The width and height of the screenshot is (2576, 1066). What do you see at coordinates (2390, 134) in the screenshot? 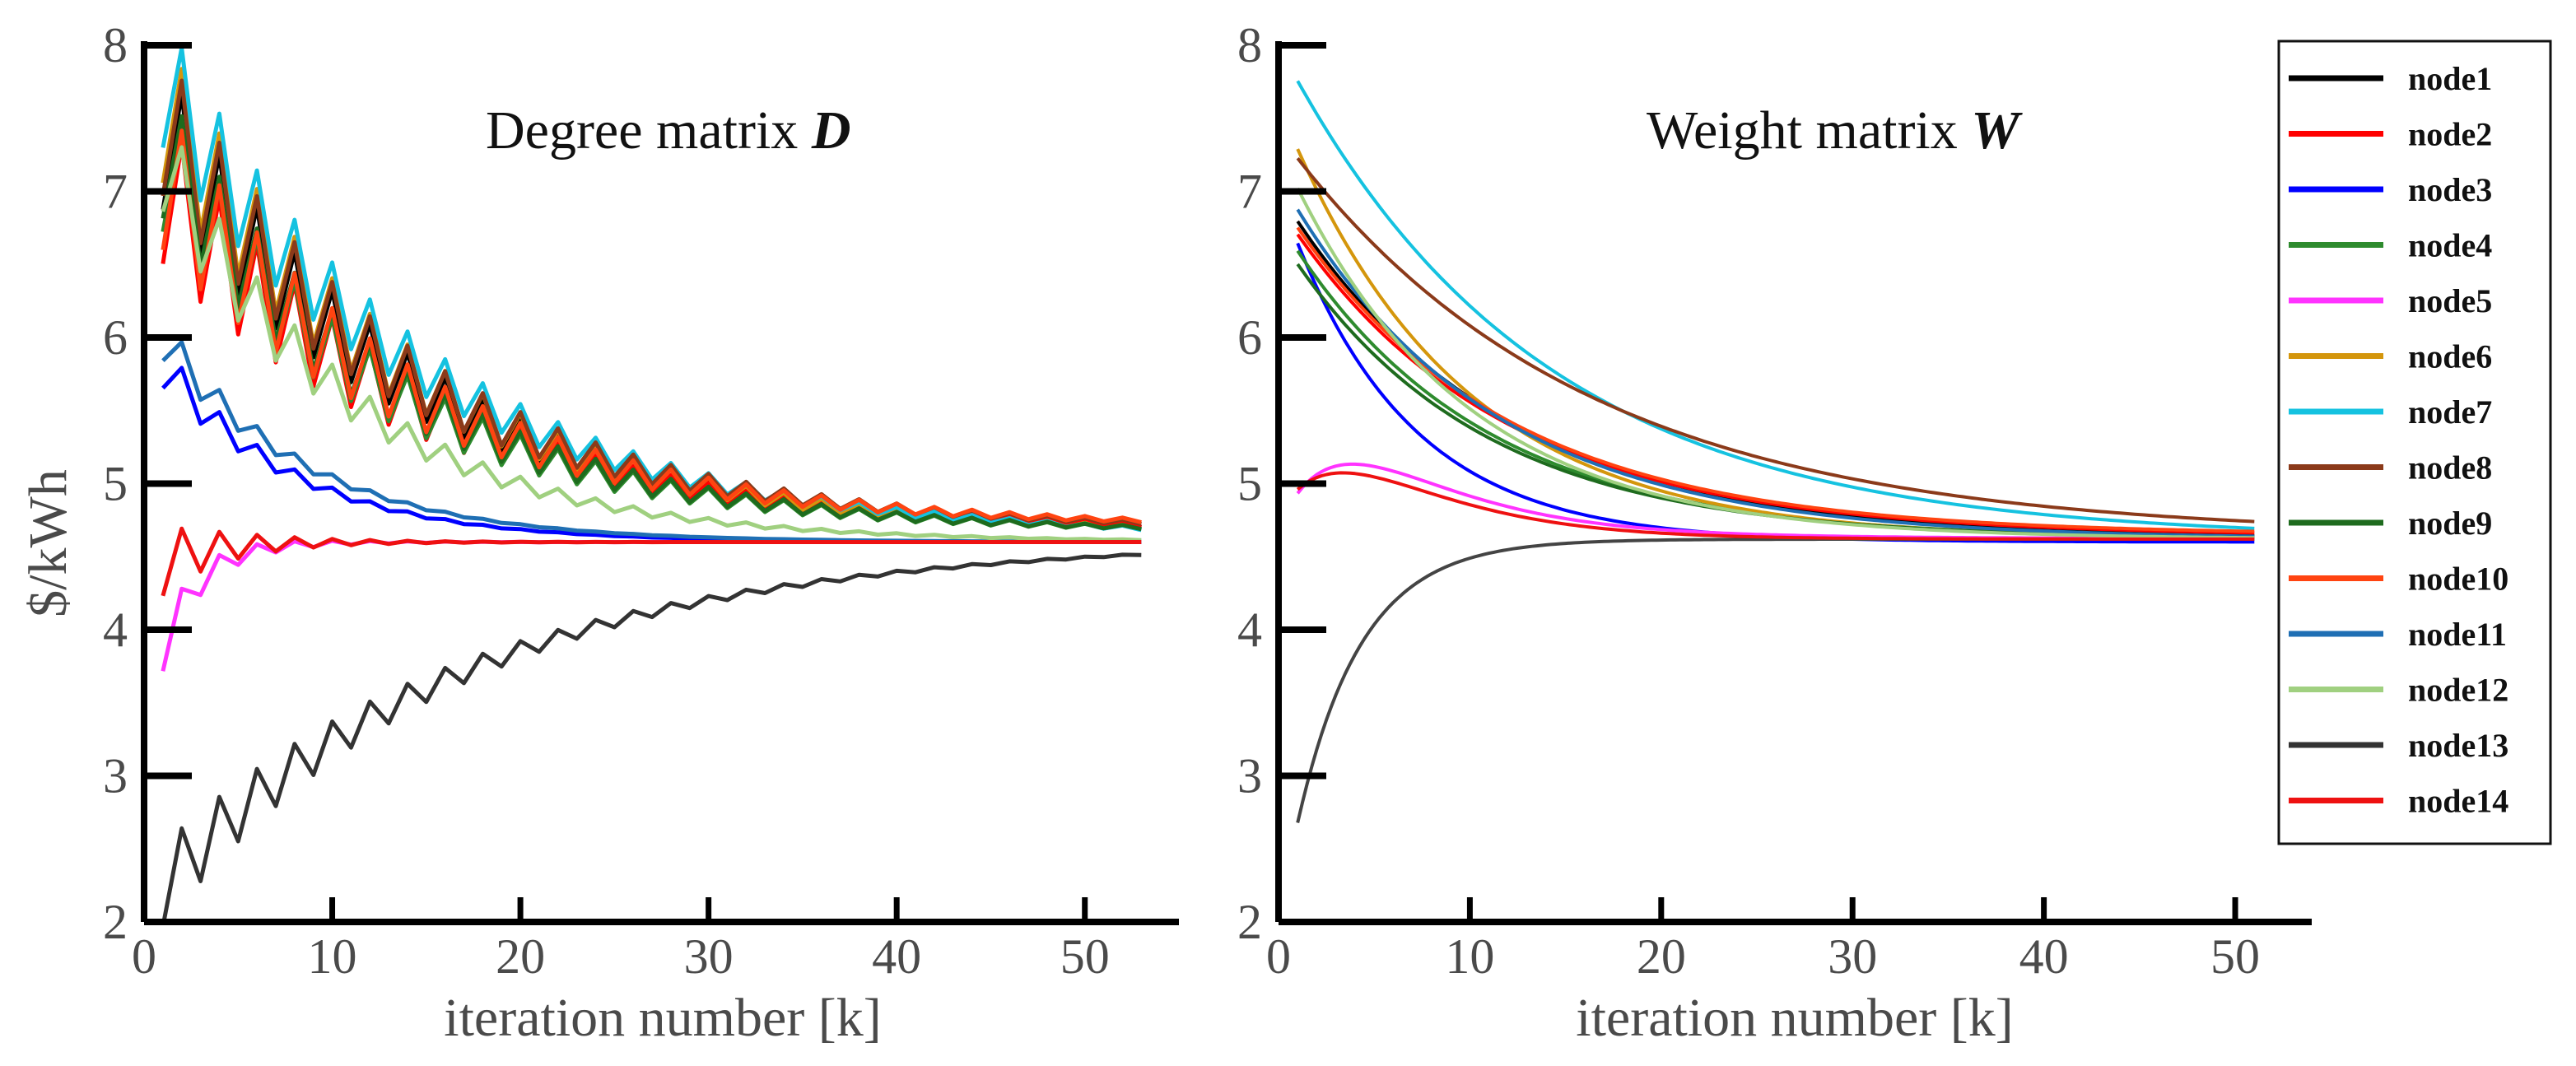
I see `legend-item-node2: node2` at bounding box center [2390, 134].